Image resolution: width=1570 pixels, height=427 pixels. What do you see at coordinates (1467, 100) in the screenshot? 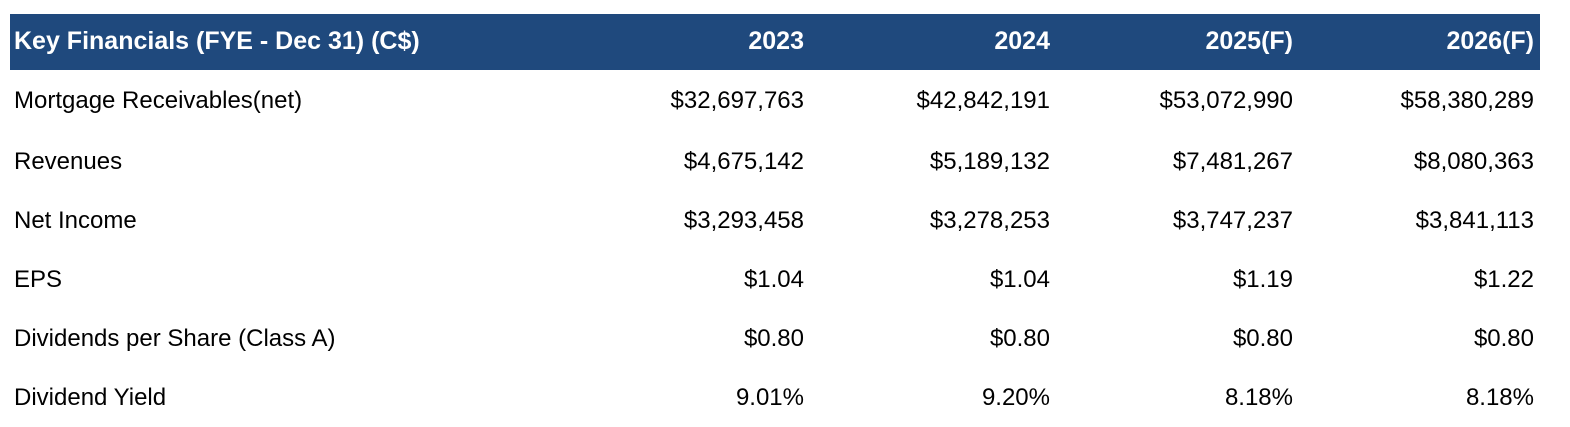
I see `cell-value: $58,380,289` at bounding box center [1467, 100].